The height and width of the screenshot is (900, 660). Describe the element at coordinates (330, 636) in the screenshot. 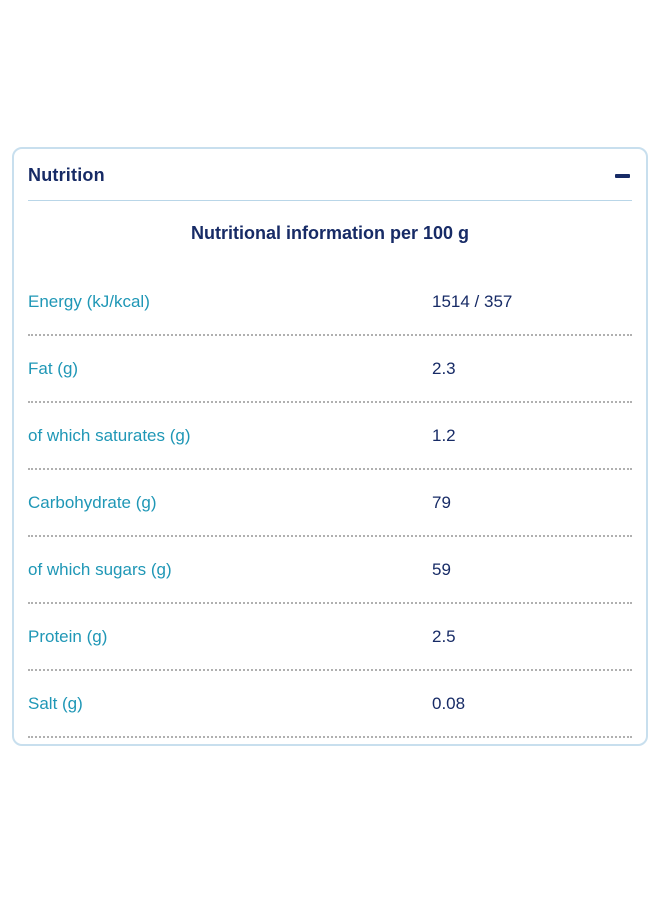

I see `table-row: Protein (g) 2.5` at that location.